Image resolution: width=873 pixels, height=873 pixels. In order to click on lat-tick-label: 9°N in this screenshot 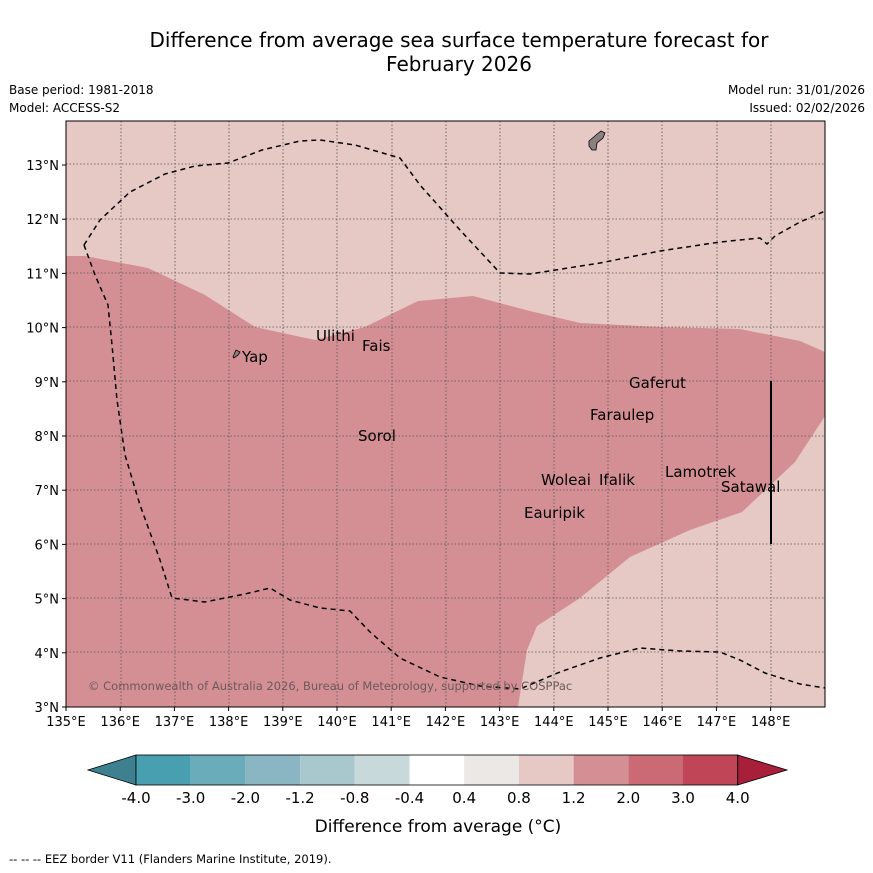, I will do `click(47, 383)`.